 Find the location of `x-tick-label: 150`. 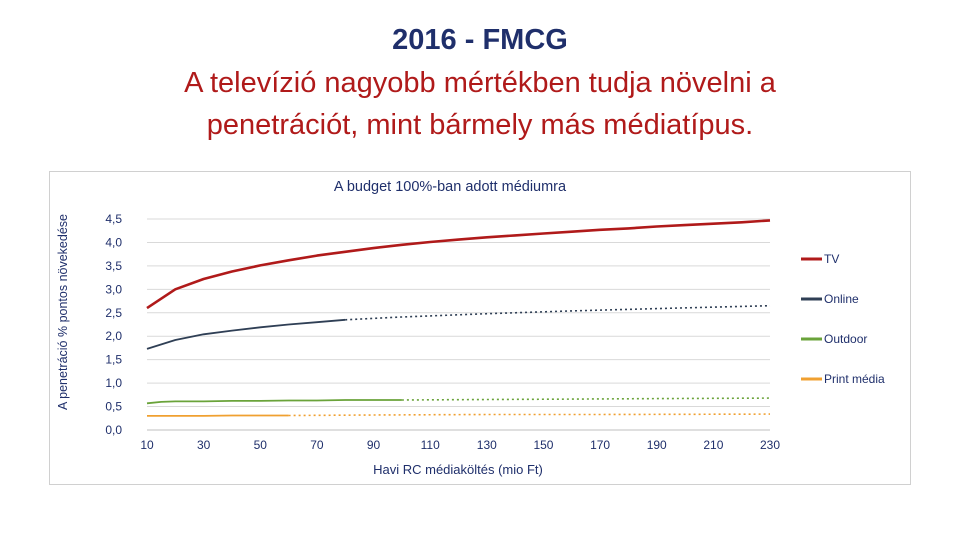

x-tick-label: 150 is located at coordinates (543, 445).